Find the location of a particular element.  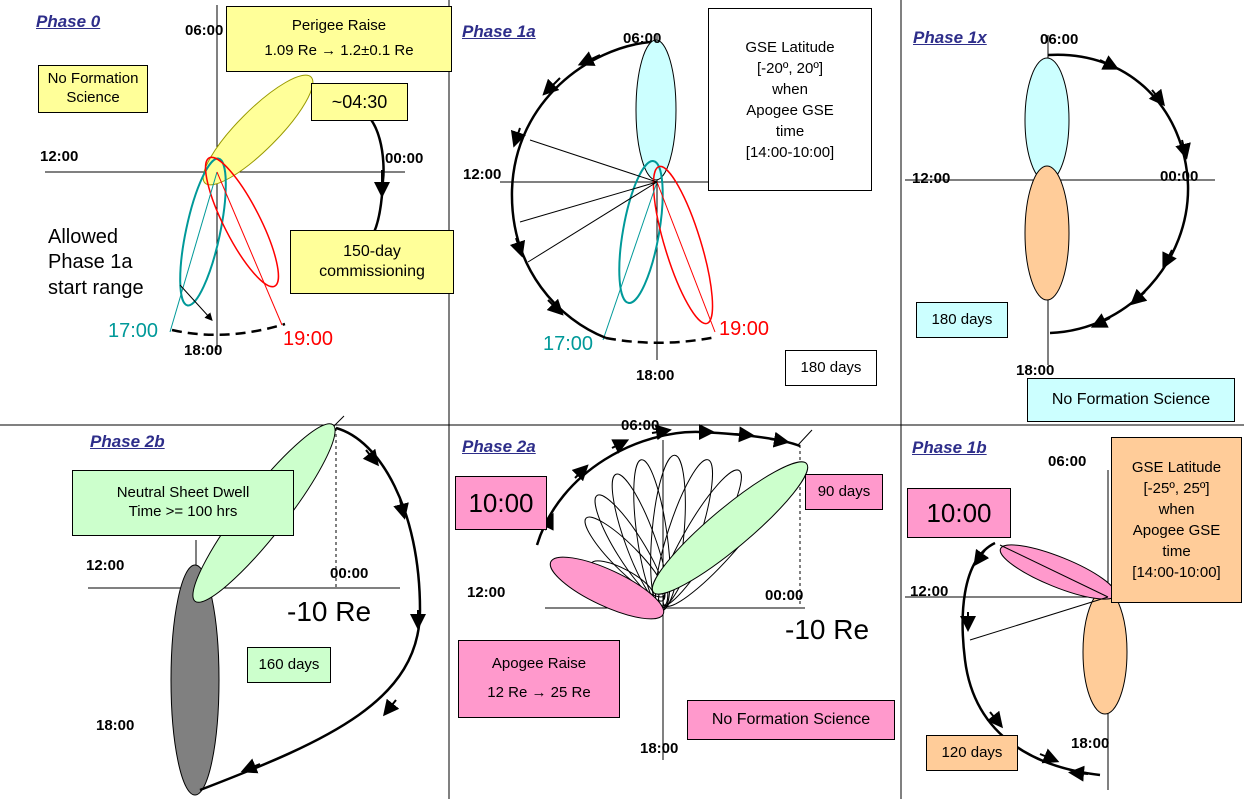

phase0-label-1900: 19:00 is located at coordinates (308, 339).